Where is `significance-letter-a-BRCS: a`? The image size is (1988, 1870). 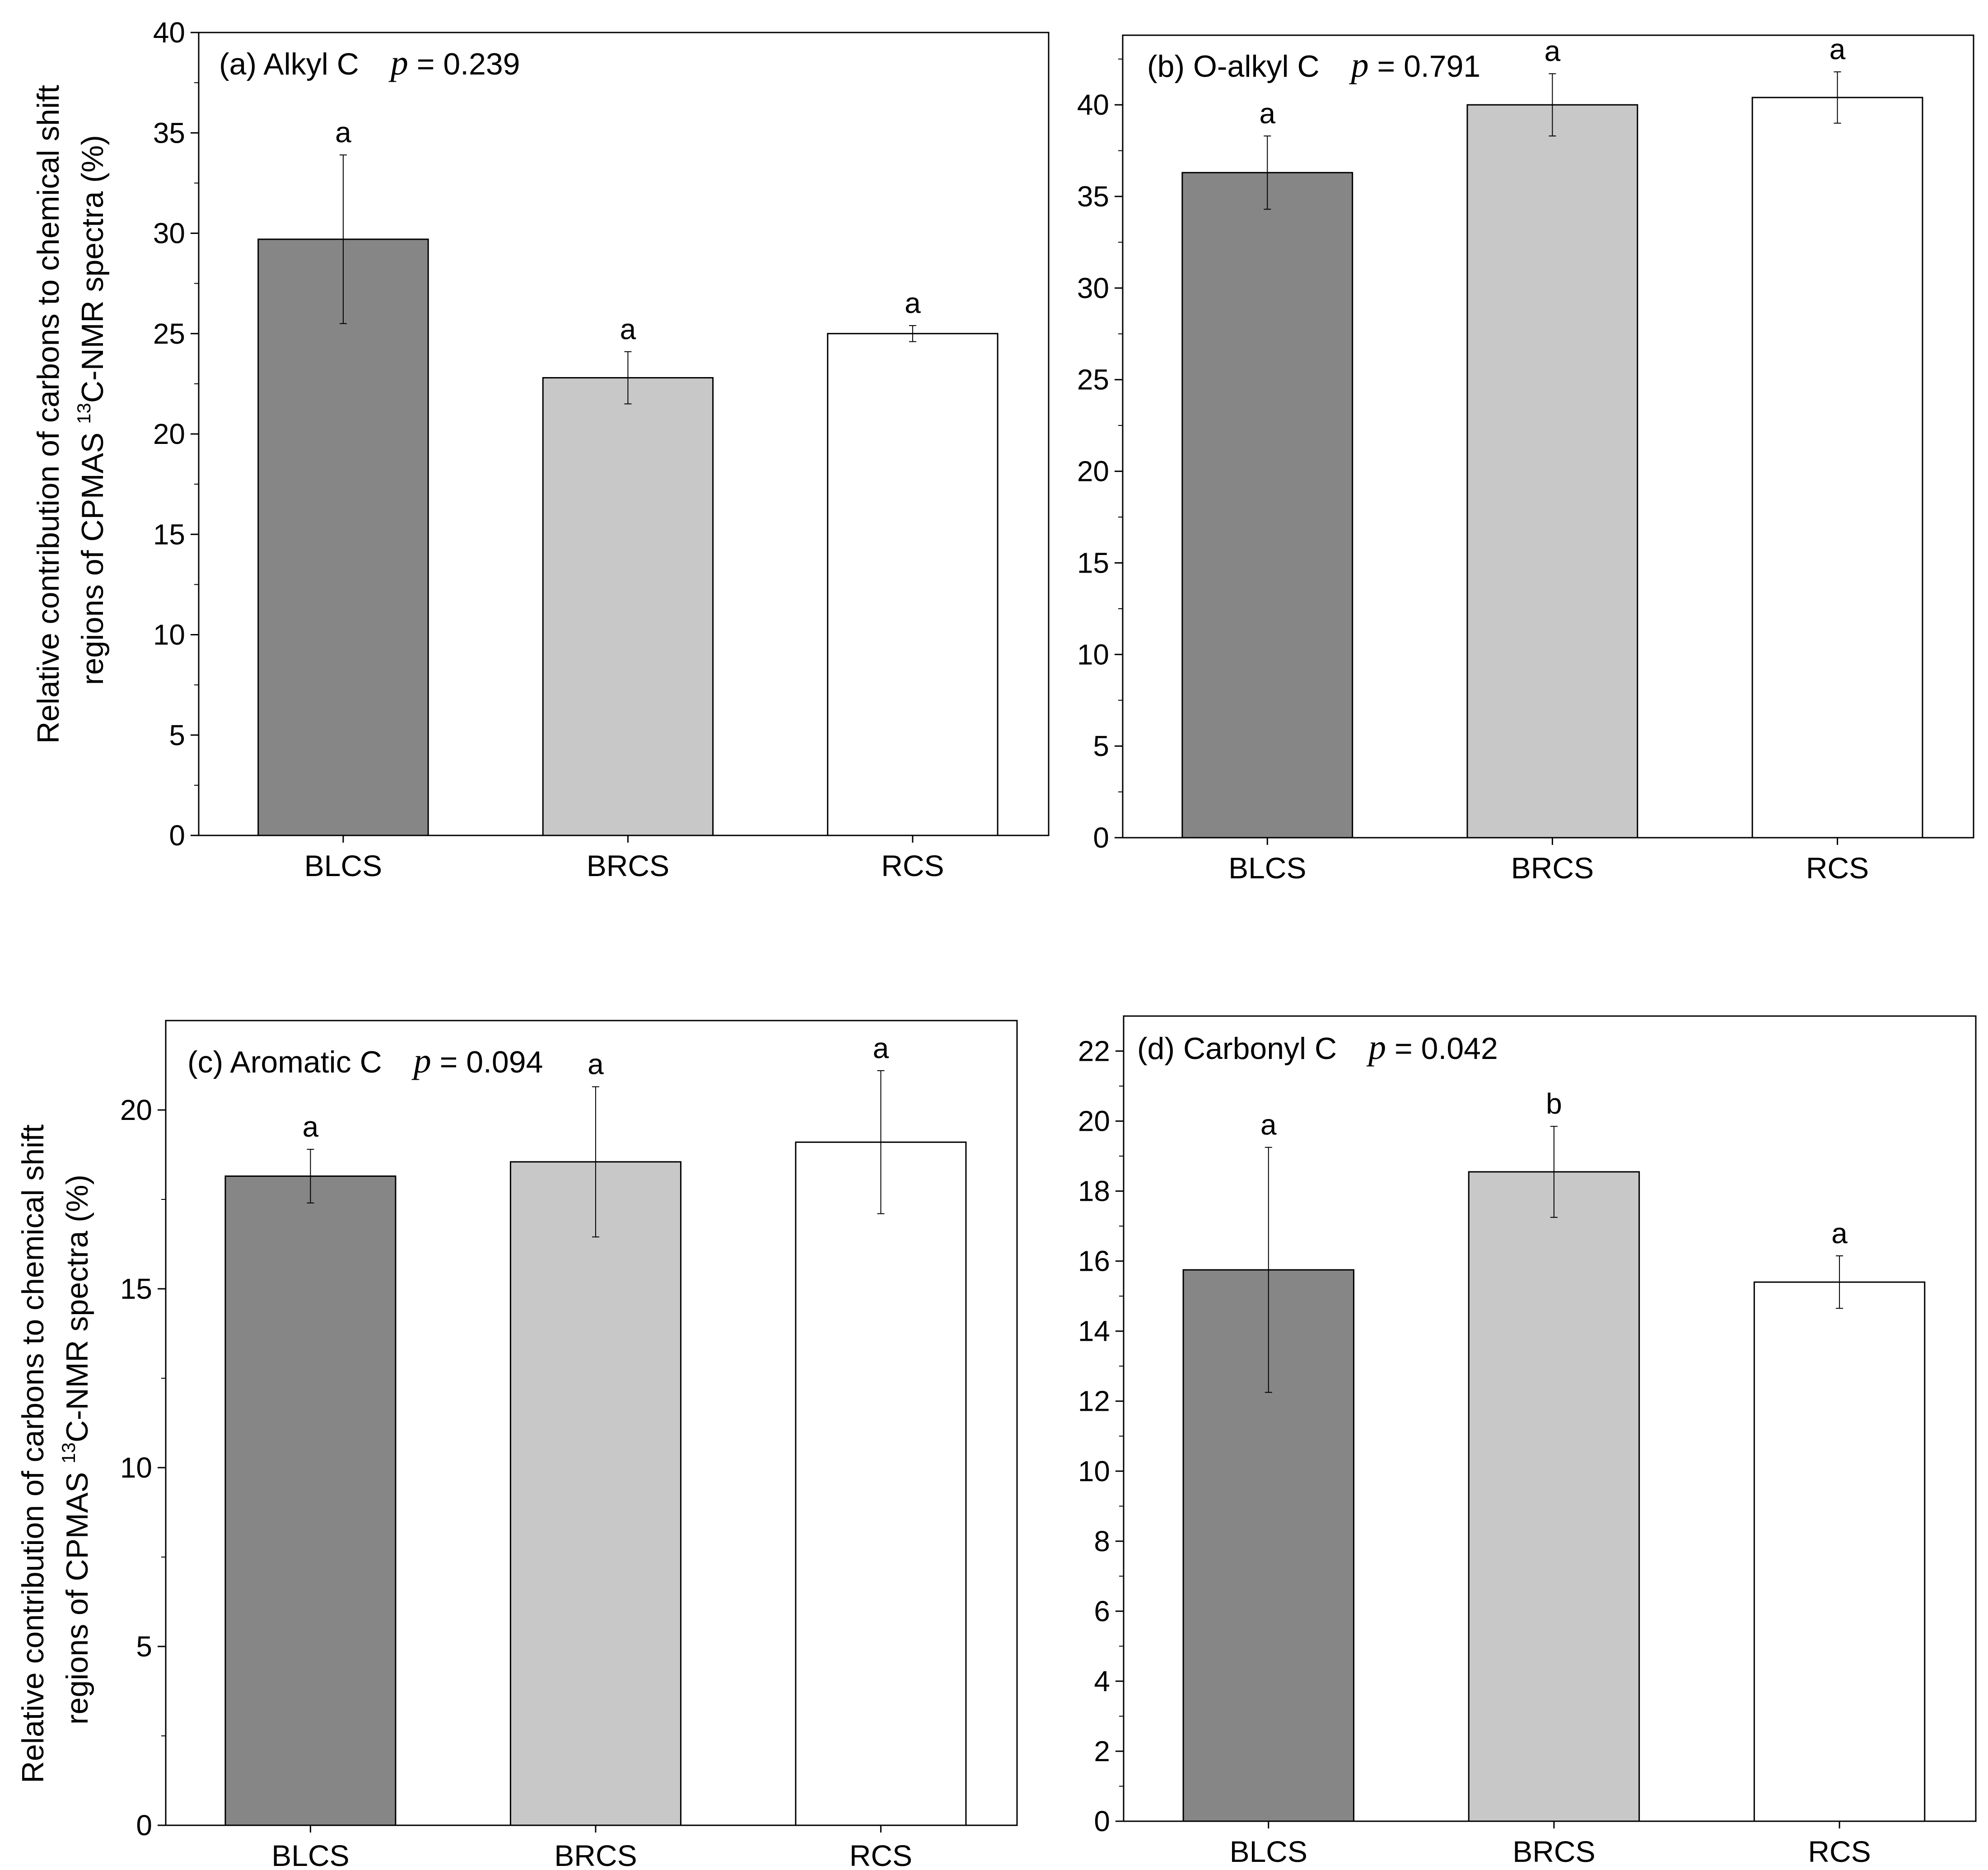 significance-letter-a-BRCS: a is located at coordinates (628, 329).